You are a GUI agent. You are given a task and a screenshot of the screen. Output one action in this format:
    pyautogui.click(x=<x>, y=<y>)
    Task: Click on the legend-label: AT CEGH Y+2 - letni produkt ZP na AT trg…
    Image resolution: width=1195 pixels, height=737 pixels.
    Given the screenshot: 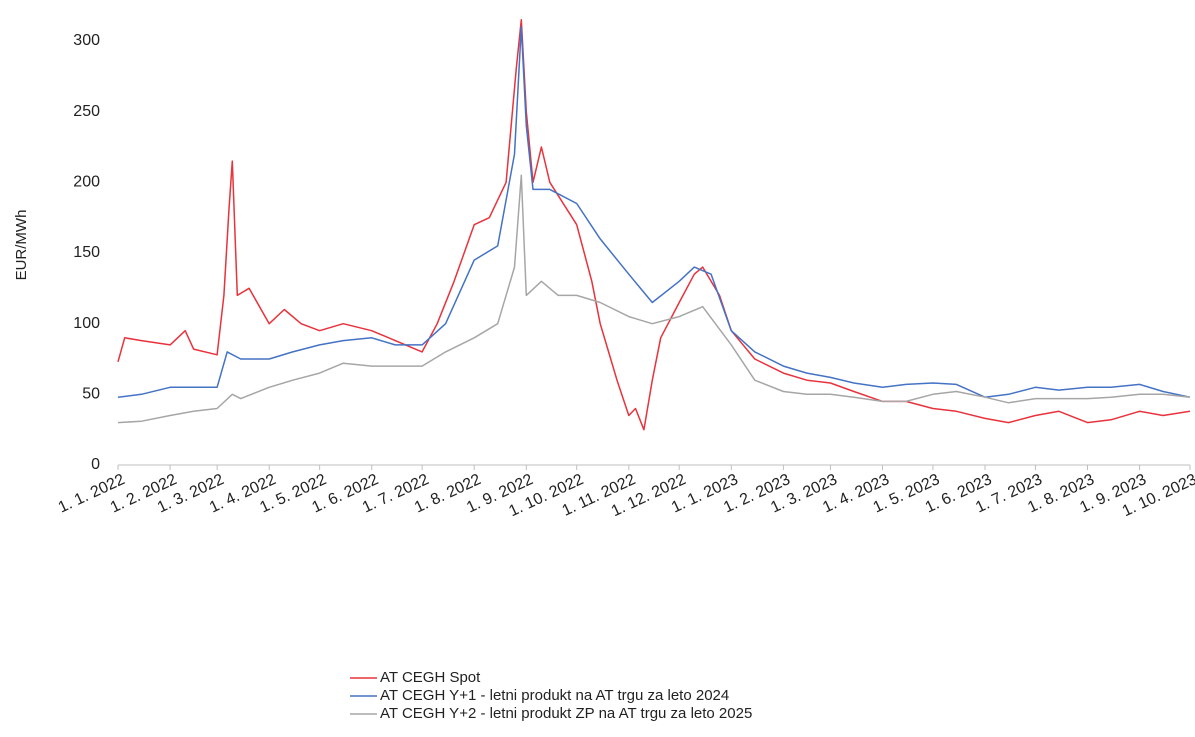 What is the action you would take?
    pyautogui.click(x=566, y=713)
    